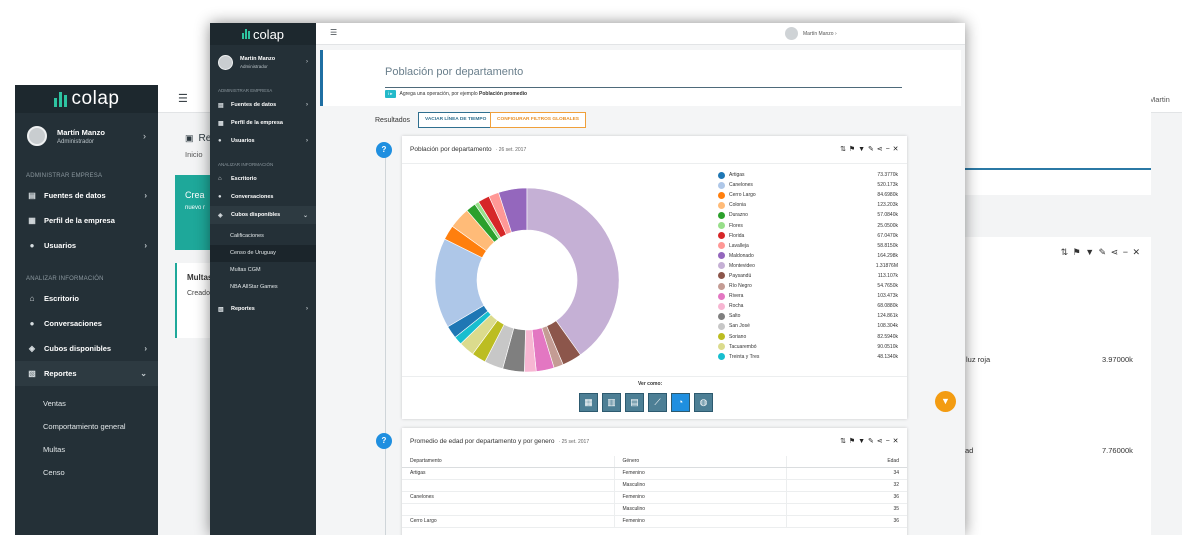  Describe the element at coordinates (54, 472) in the screenshot. I see `sidebar-subitem-censo: Censo` at that location.